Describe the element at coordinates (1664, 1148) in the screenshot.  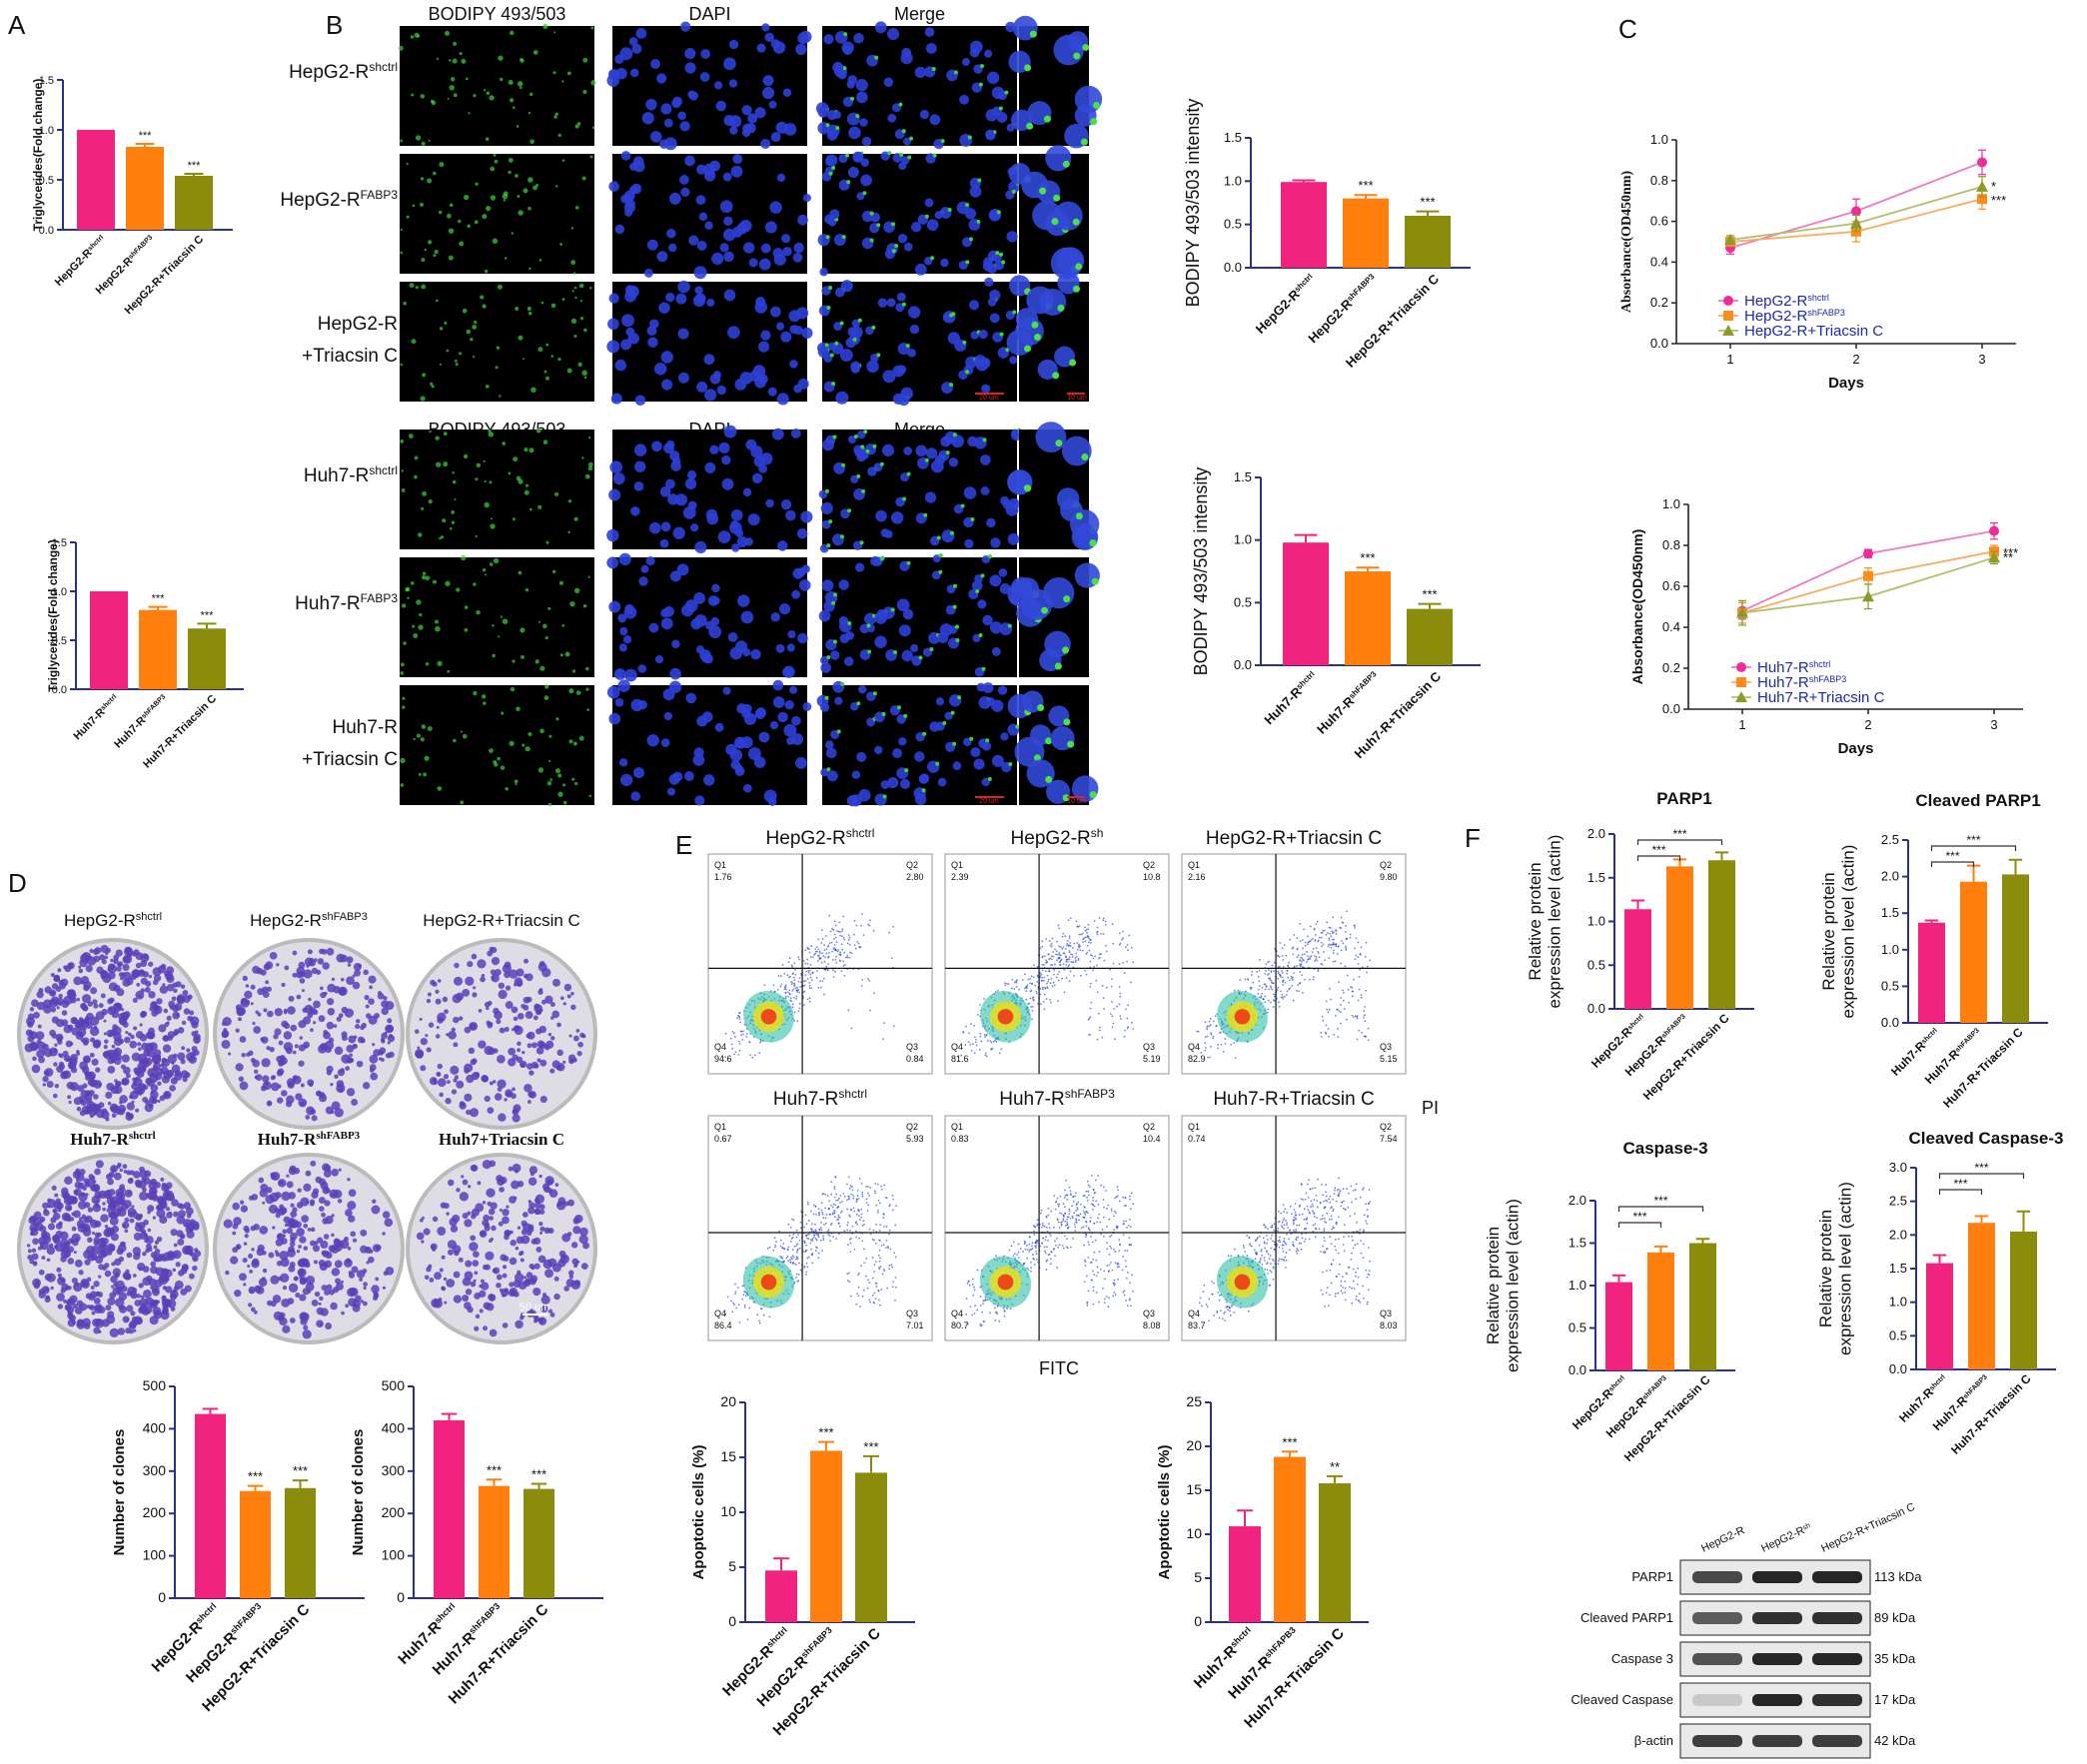
I see `chart-title: Caspase-3` at that location.